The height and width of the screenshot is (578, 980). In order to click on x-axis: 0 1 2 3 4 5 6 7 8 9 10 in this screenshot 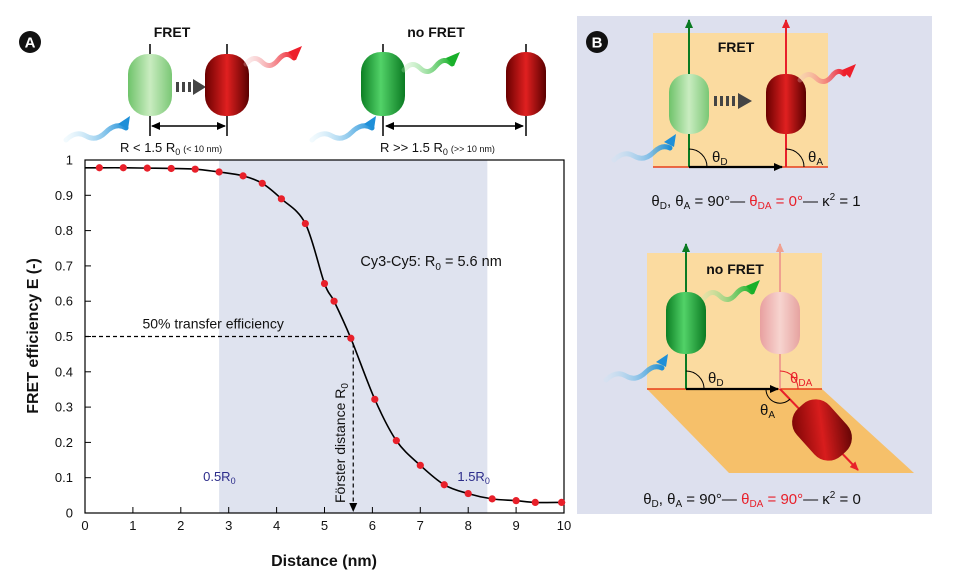, I will do `click(326, 520)`.